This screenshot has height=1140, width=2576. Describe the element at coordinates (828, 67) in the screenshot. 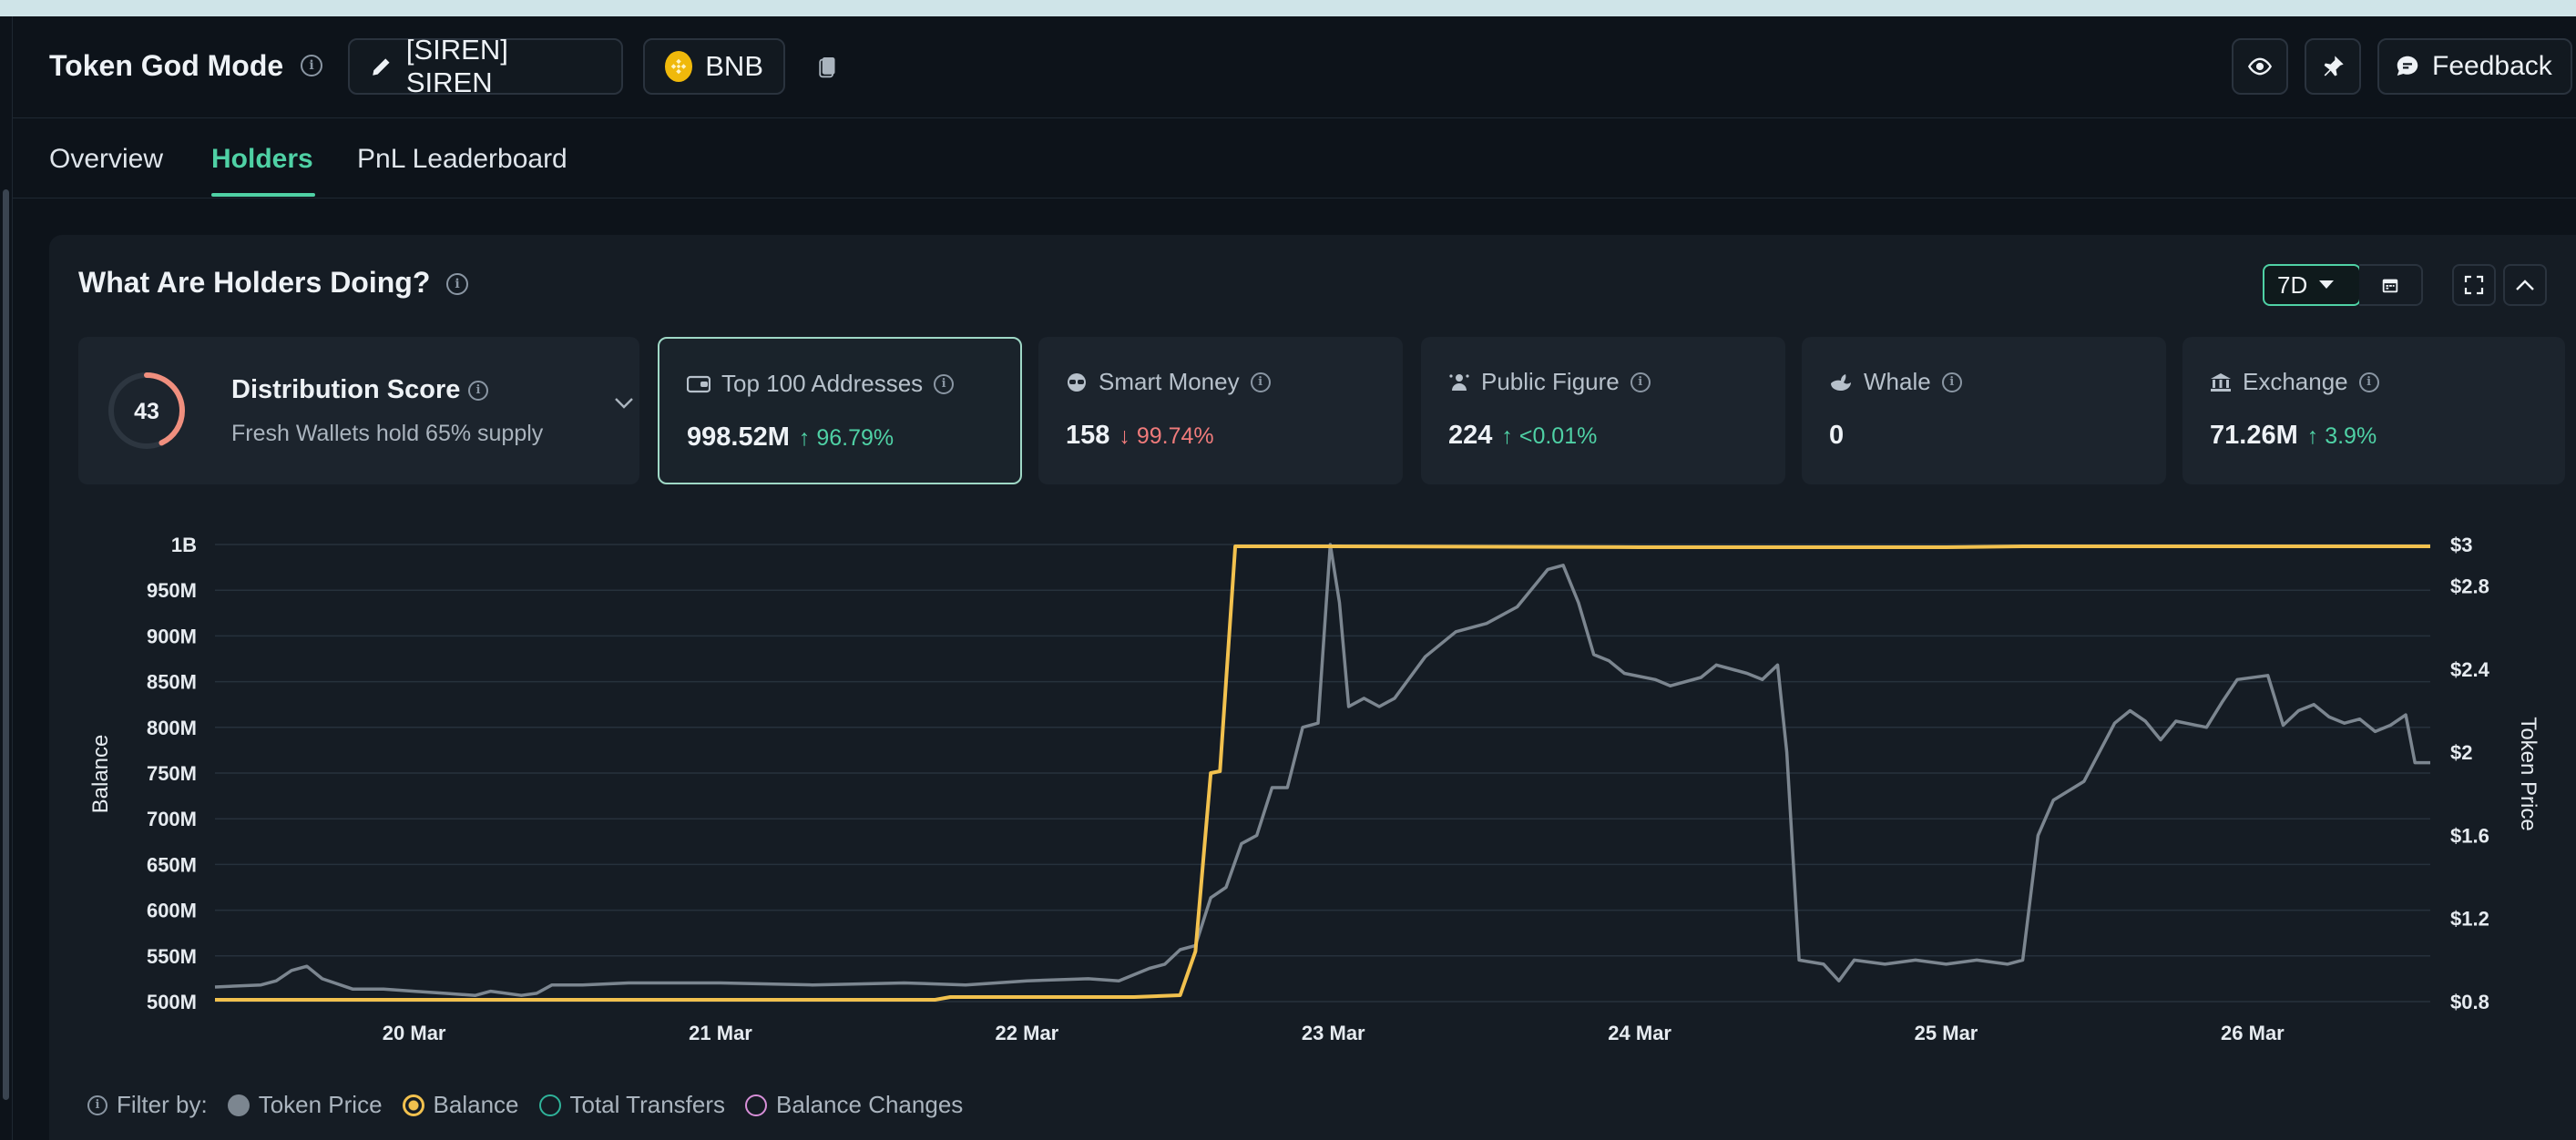

I see `copy-icon` at that location.